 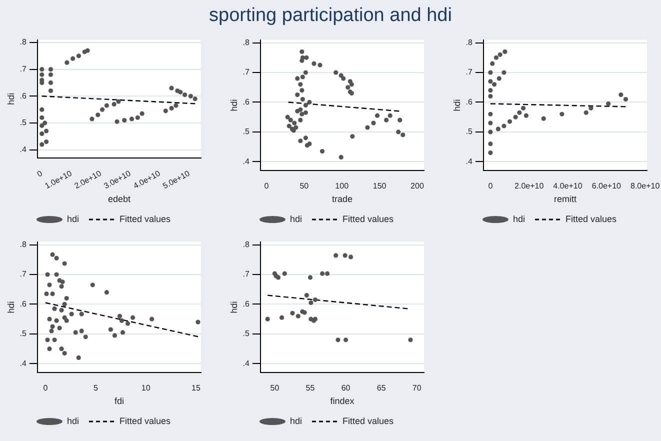 I want to click on x-tick-label: 65, so click(x=381, y=388).